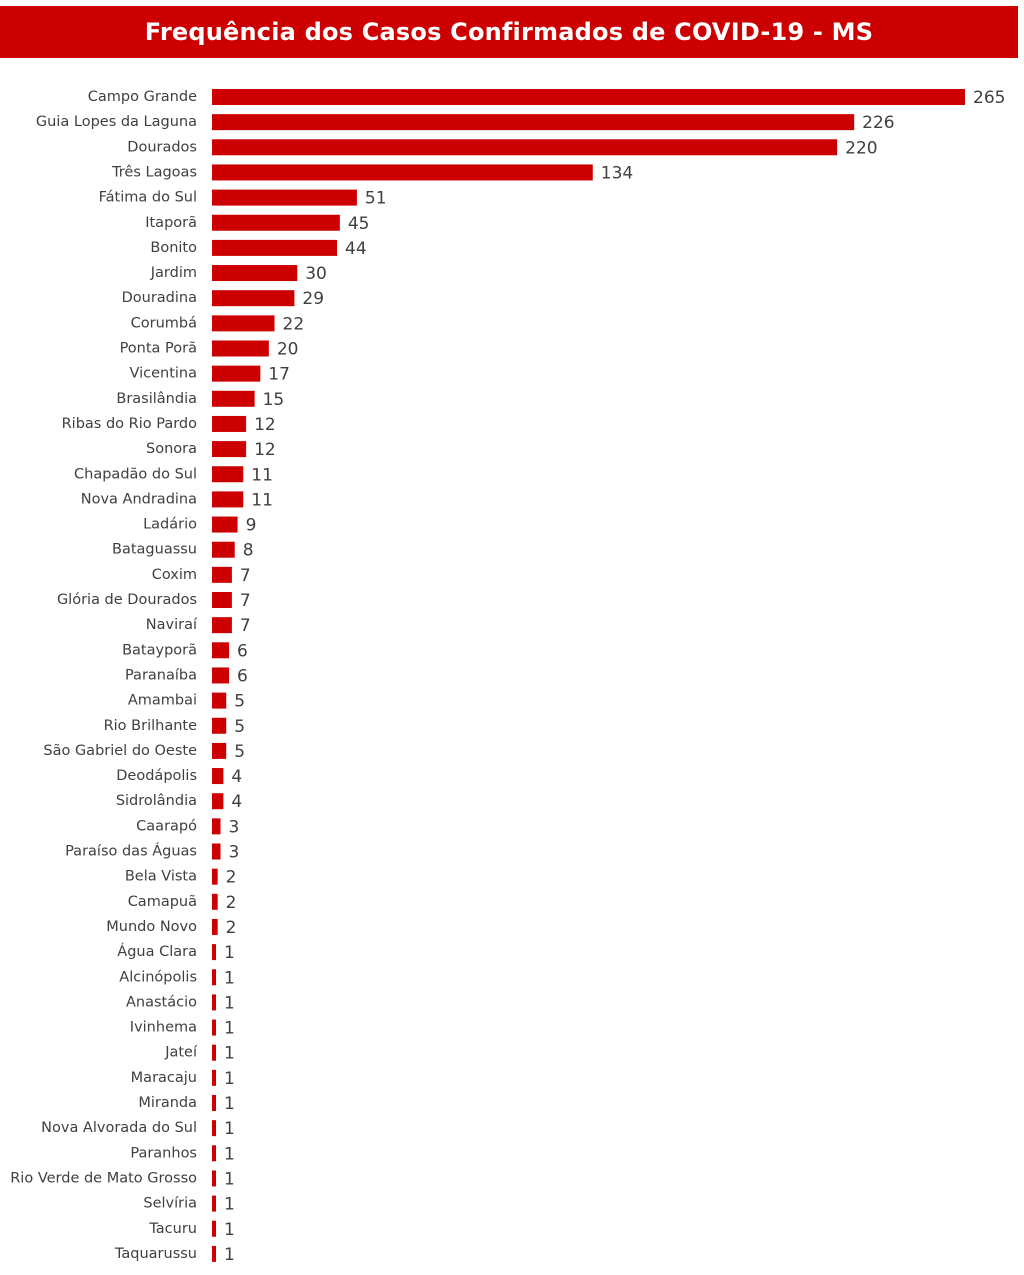  What do you see at coordinates (161, 877) in the screenshot?
I see `category-label: Bela Vista` at bounding box center [161, 877].